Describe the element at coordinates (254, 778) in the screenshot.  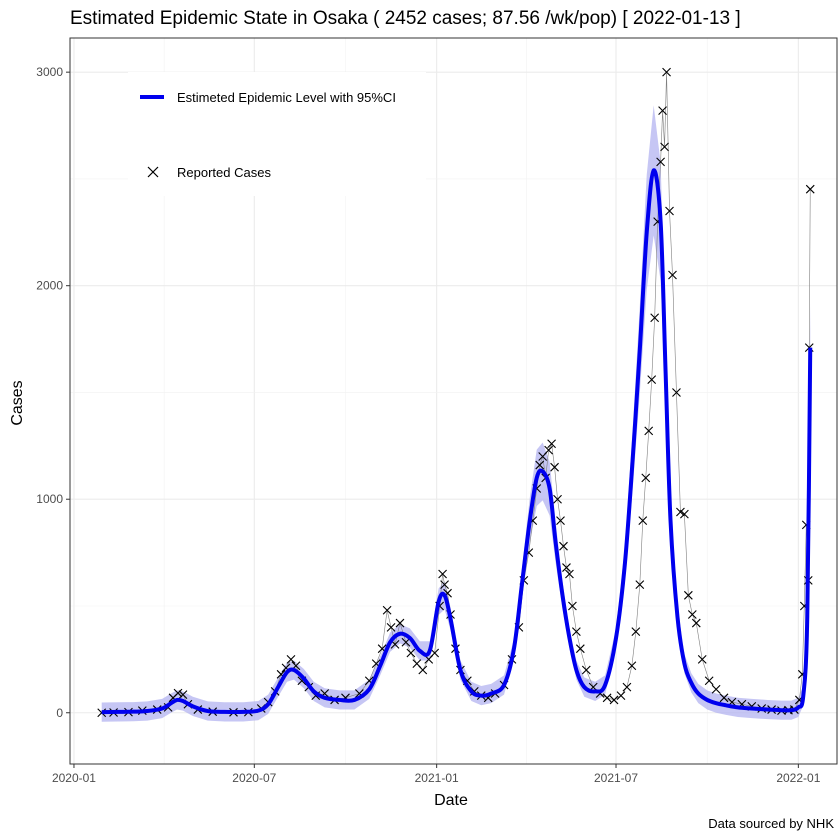
I see `x-tick-label: 2020-07` at that location.